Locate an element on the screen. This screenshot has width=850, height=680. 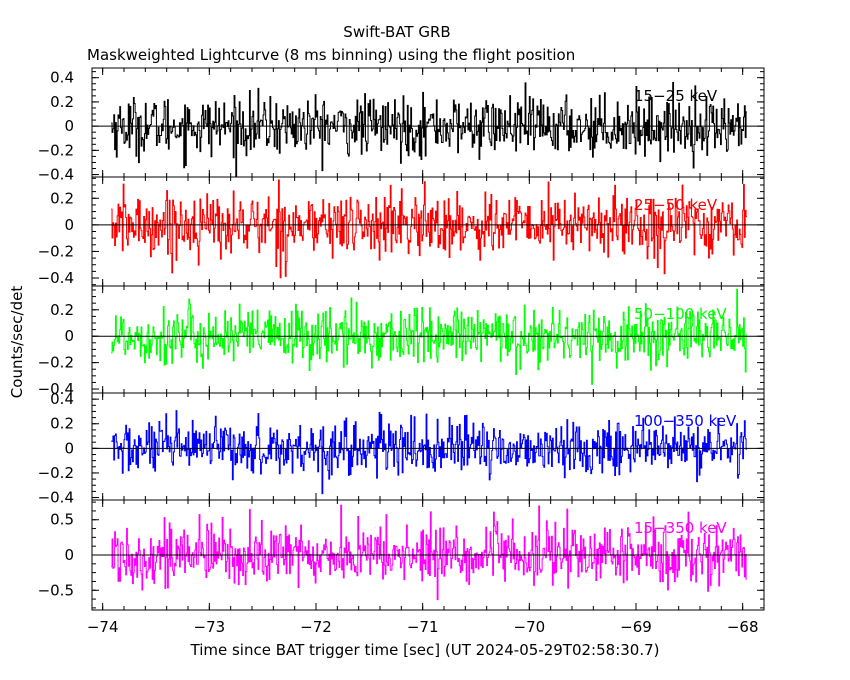
band-label: 100−350 keV is located at coordinates (685, 421).